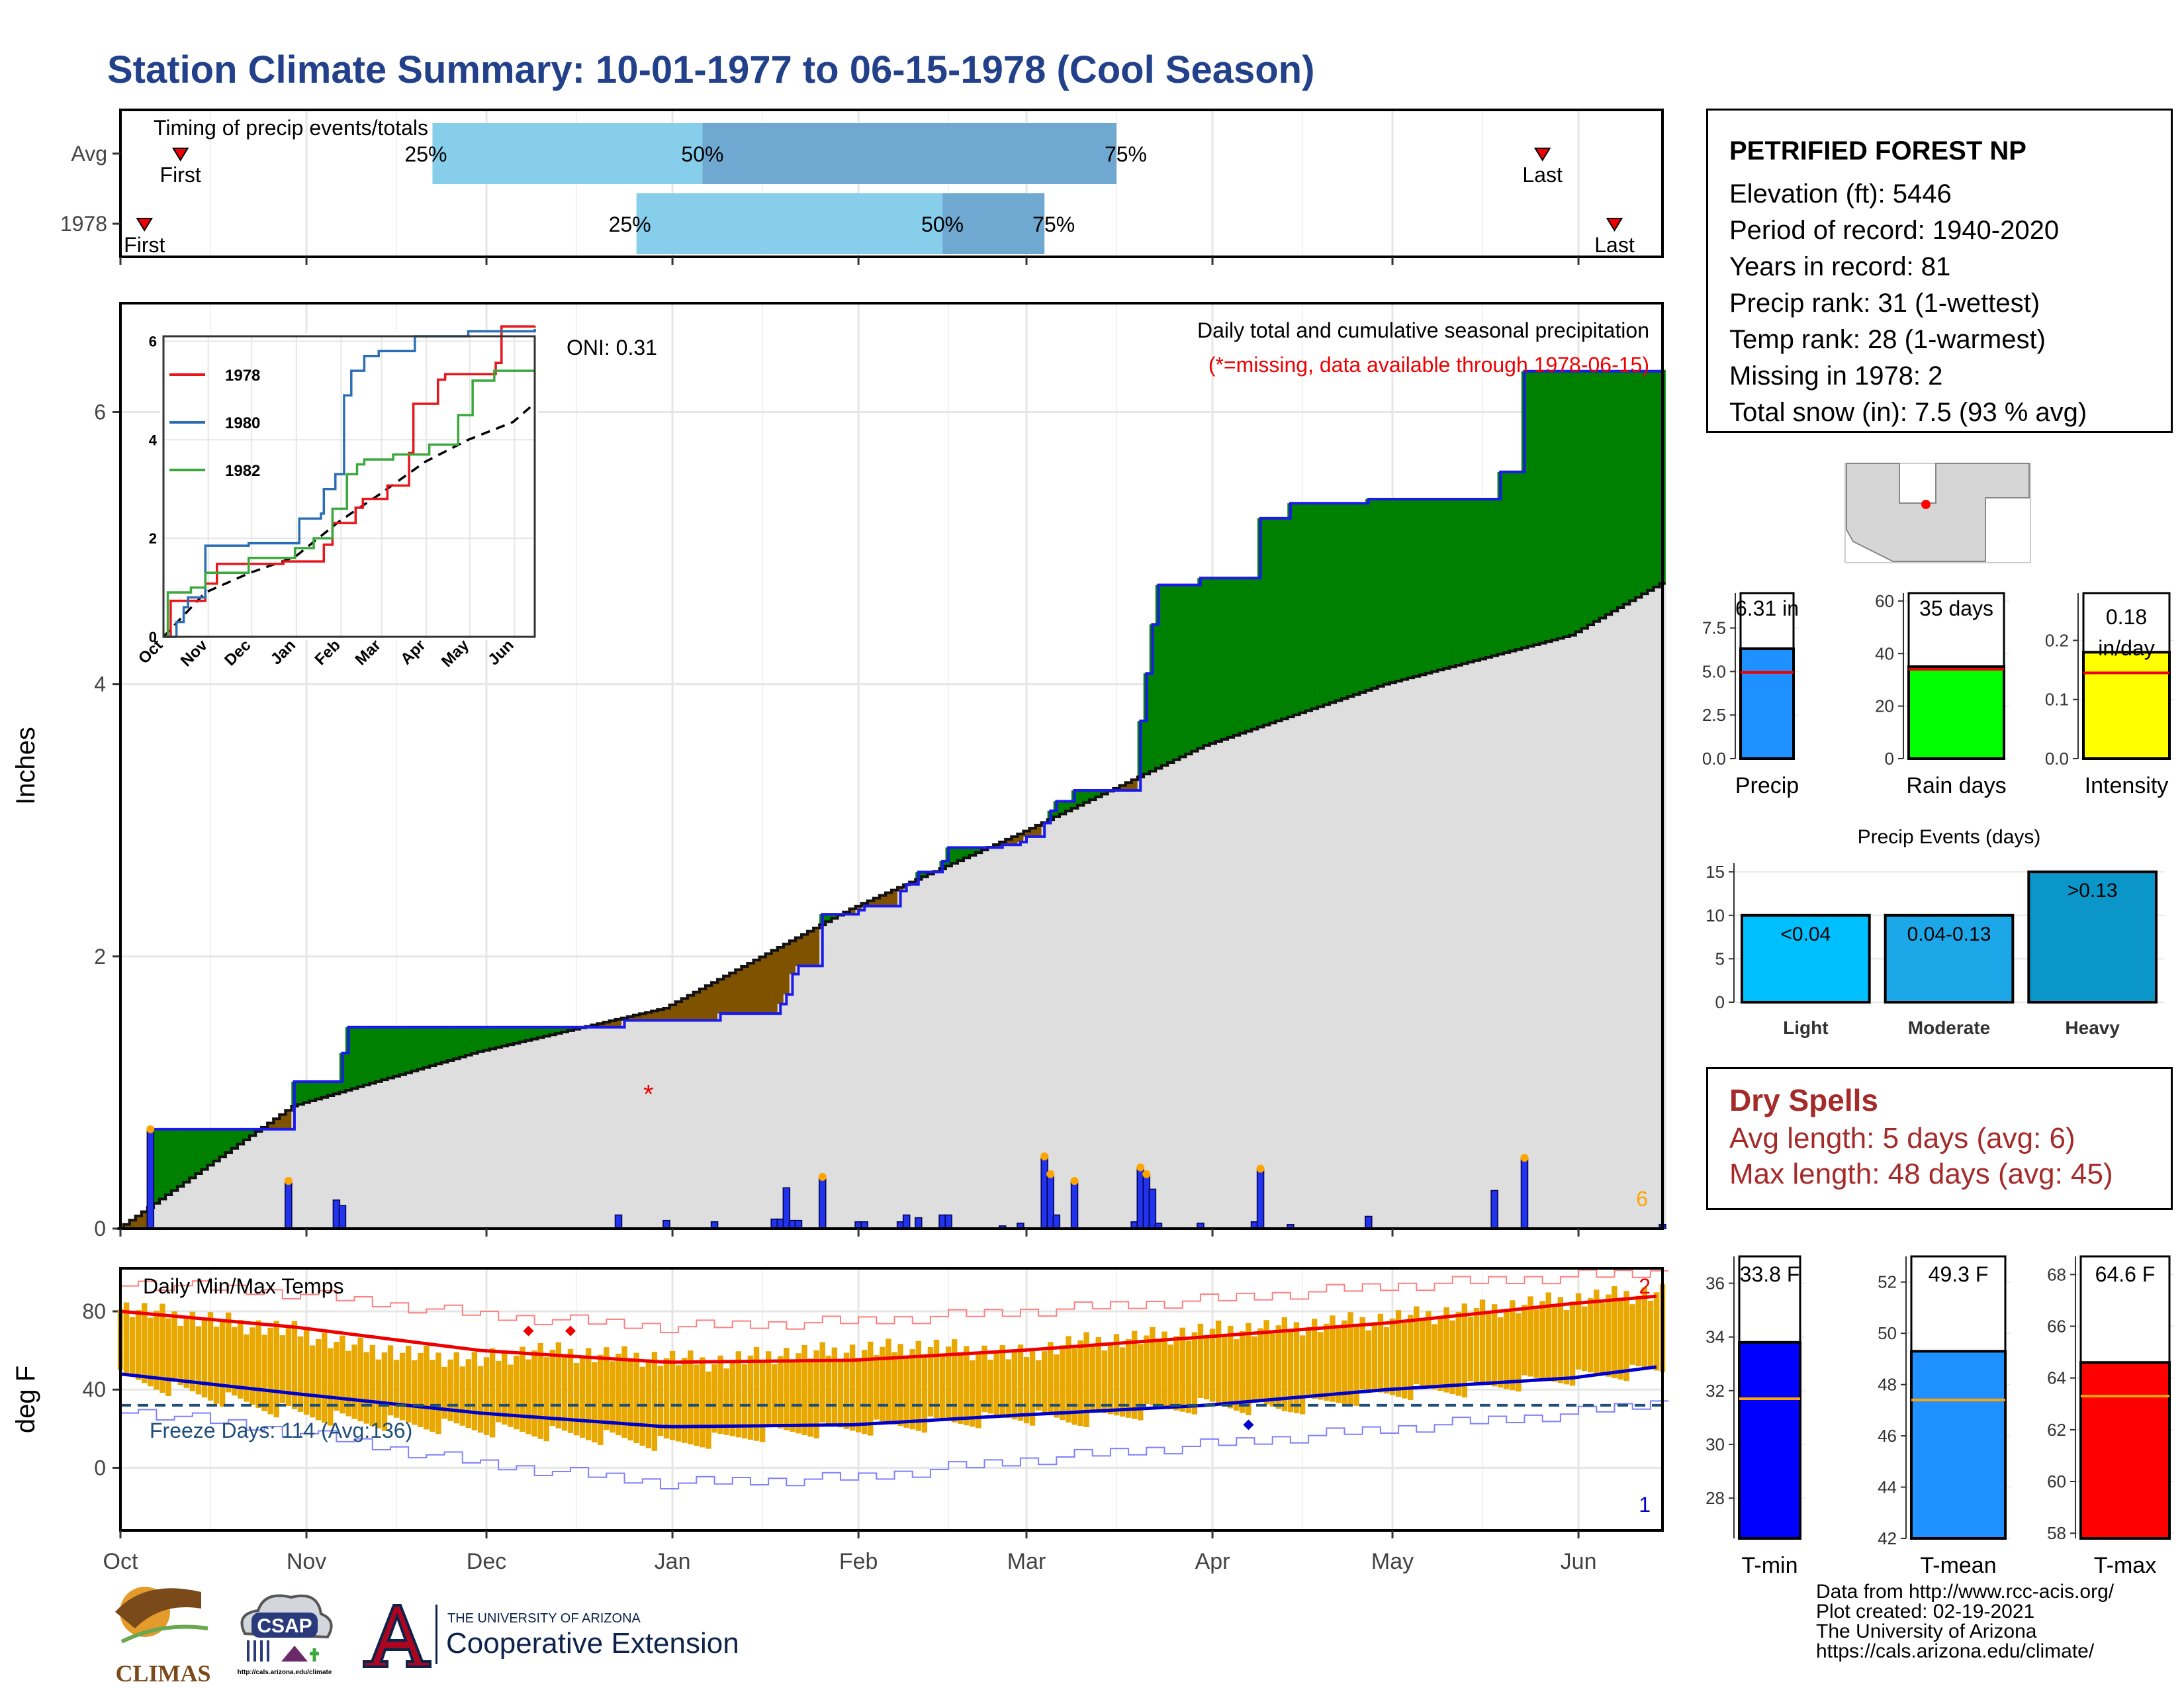 This screenshot has height=1688, width=2184. I want to click on daily-precip-bar, so click(1056, 1221).